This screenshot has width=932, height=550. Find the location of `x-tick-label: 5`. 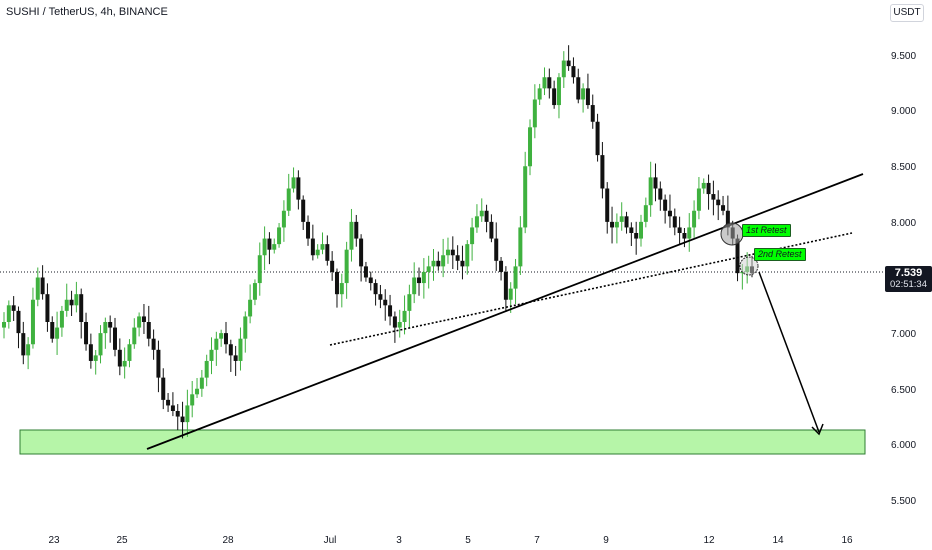

x-tick-label: 5 is located at coordinates (468, 540).